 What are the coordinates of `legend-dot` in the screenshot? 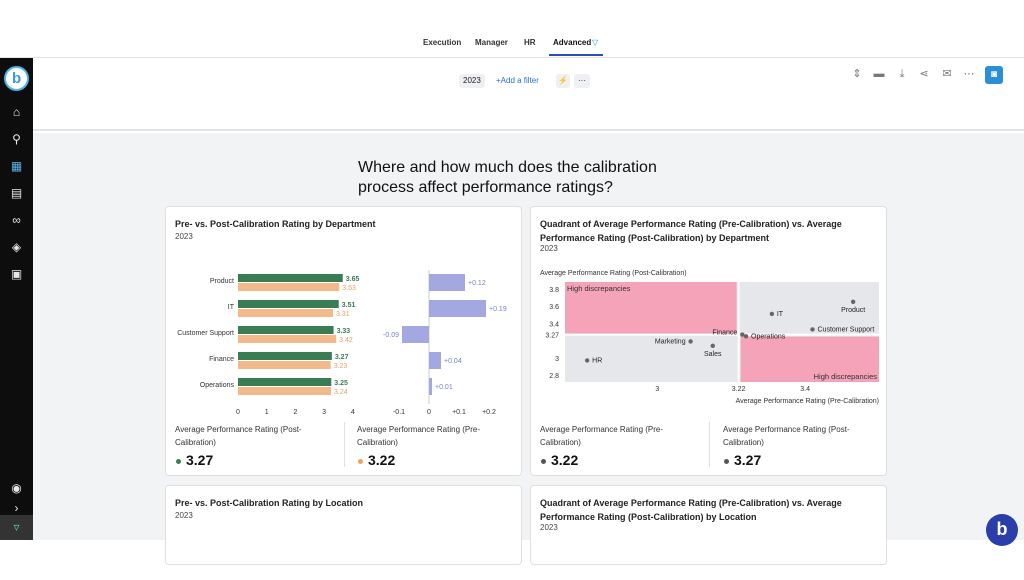 It's located at (726, 461).